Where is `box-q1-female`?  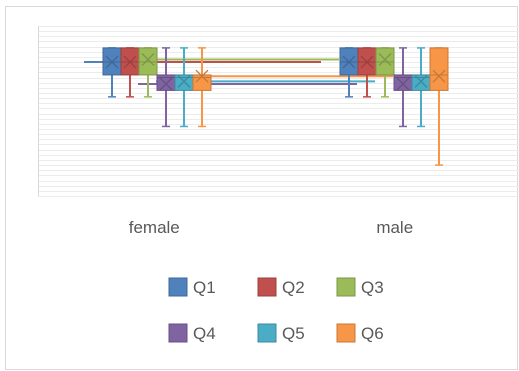 box-q1-female is located at coordinates (112, 72).